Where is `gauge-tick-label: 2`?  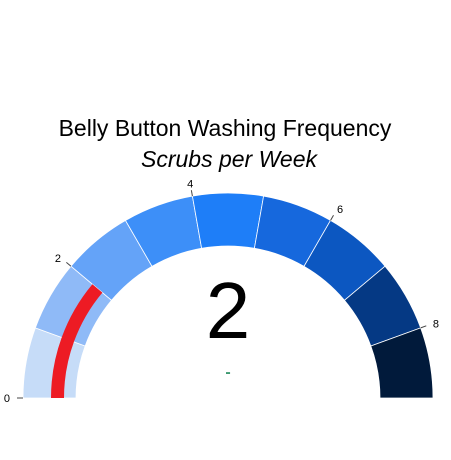
gauge-tick-label: 2 is located at coordinates (58, 259).